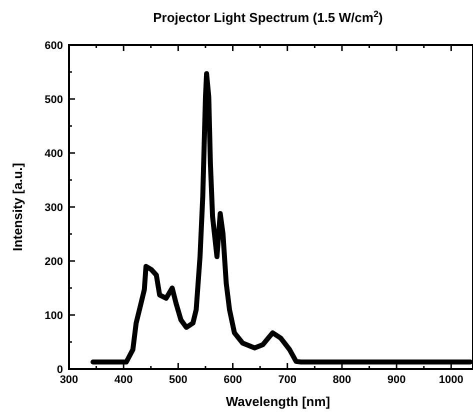 The image size is (473, 420). I want to click on x-tick-label: 400, so click(123, 380).